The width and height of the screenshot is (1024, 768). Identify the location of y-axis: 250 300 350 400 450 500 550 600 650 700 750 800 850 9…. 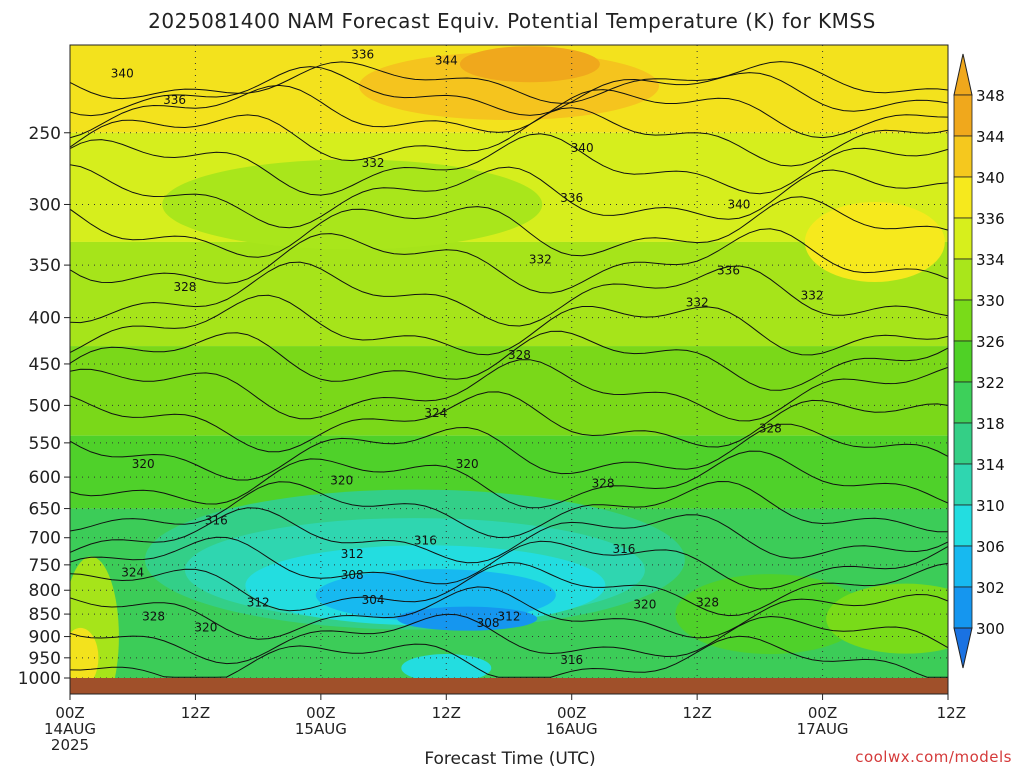
(44, 406).